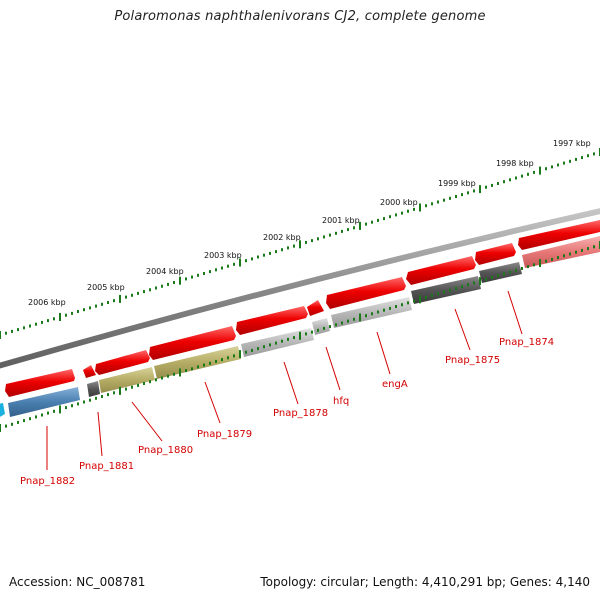 The height and width of the screenshot is (600, 600). What do you see at coordinates (561, 252) in the screenshot?
I see `gene-reverse-pink` at bounding box center [561, 252].